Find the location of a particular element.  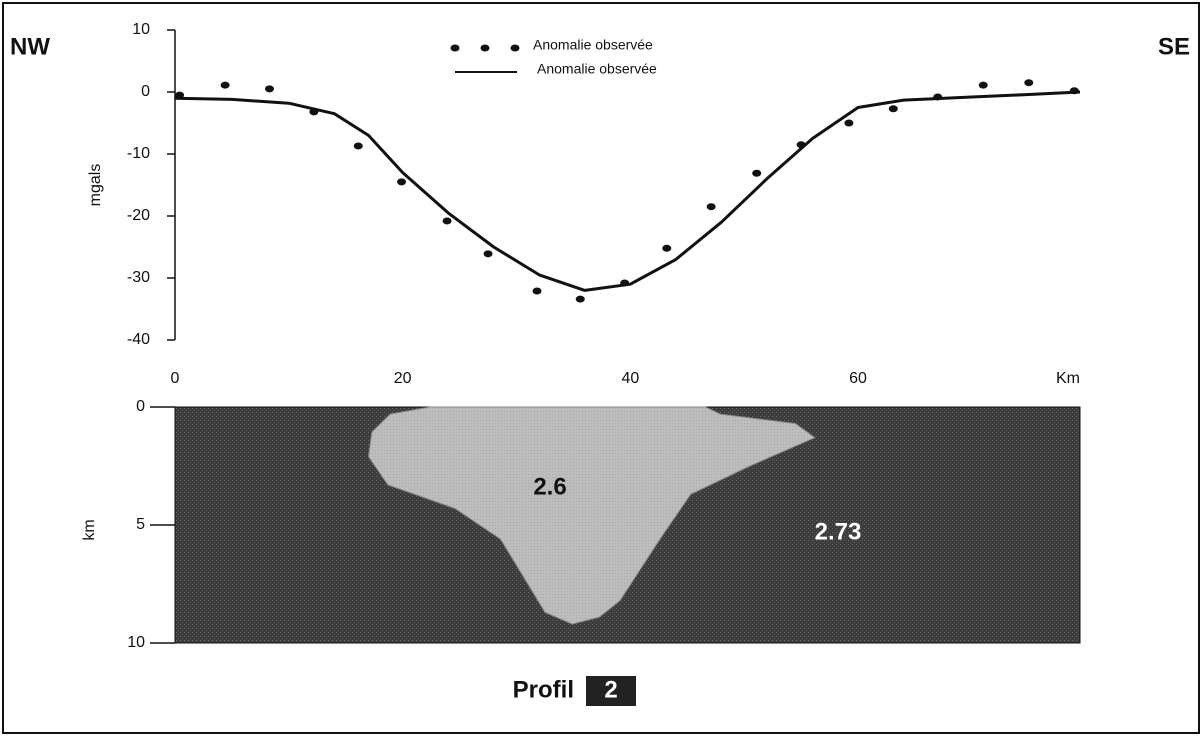

body-density: 2.6 is located at coordinates (549, 486).